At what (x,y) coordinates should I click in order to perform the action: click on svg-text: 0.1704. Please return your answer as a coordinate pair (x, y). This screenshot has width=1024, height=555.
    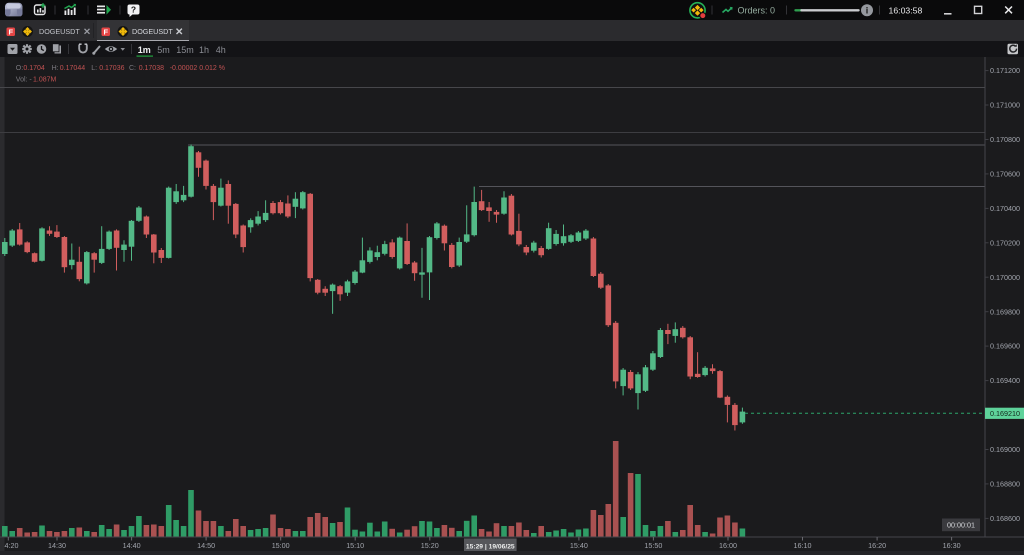
    Looking at the image, I should click on (34, 68).